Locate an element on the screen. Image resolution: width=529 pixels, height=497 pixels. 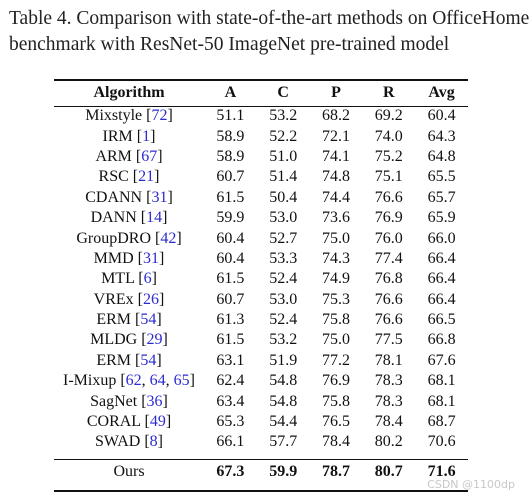
algorithm-cell: Mixstyle [72] is located at coordinates (129, 116).